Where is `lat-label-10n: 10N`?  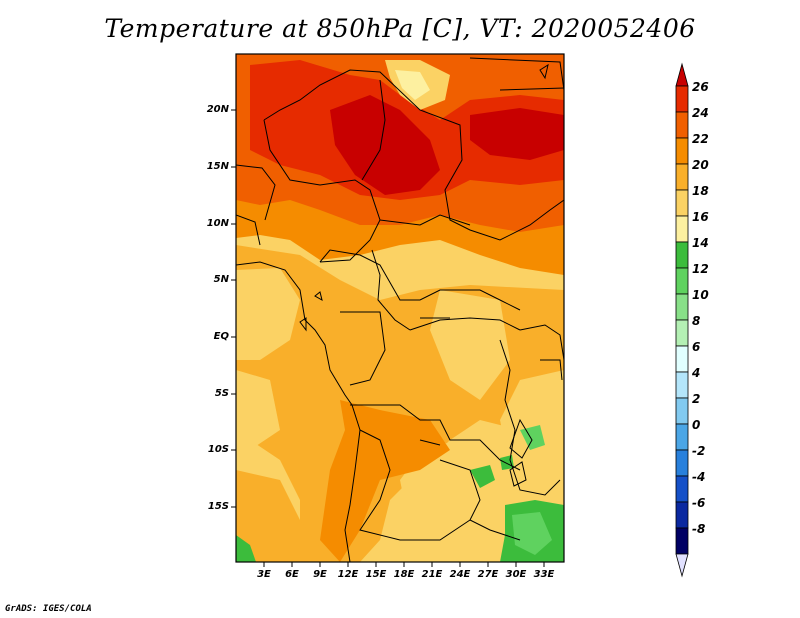
lat-label-10n: 10N is located at coordinates (217, 223).